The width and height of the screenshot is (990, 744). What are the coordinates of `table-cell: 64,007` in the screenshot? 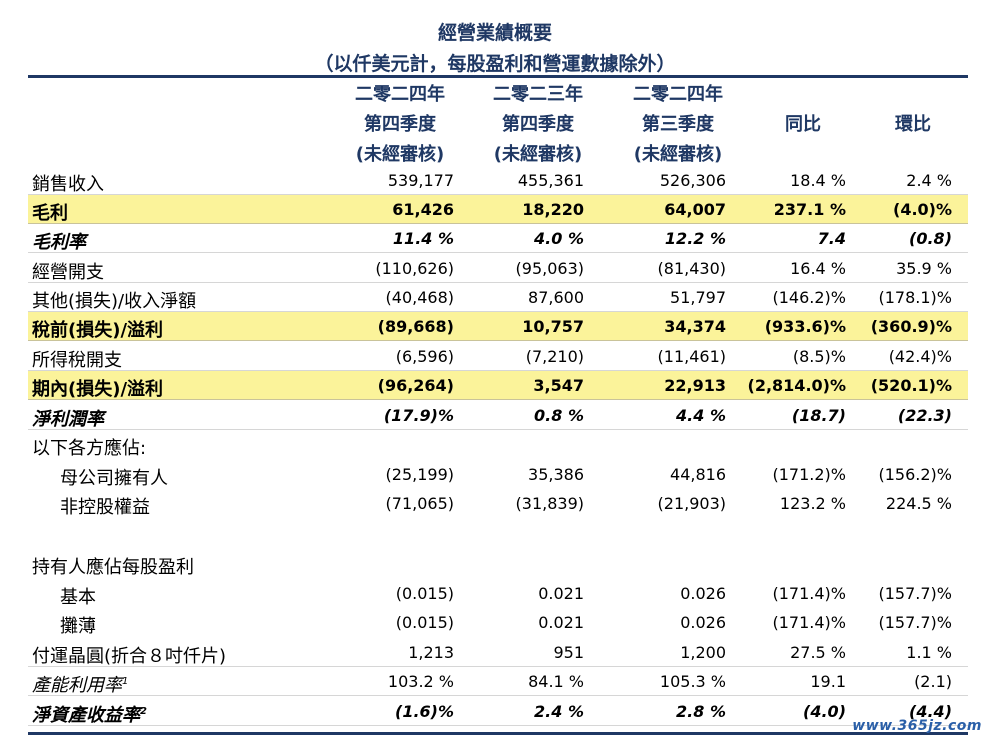 It's located at (695, 209).